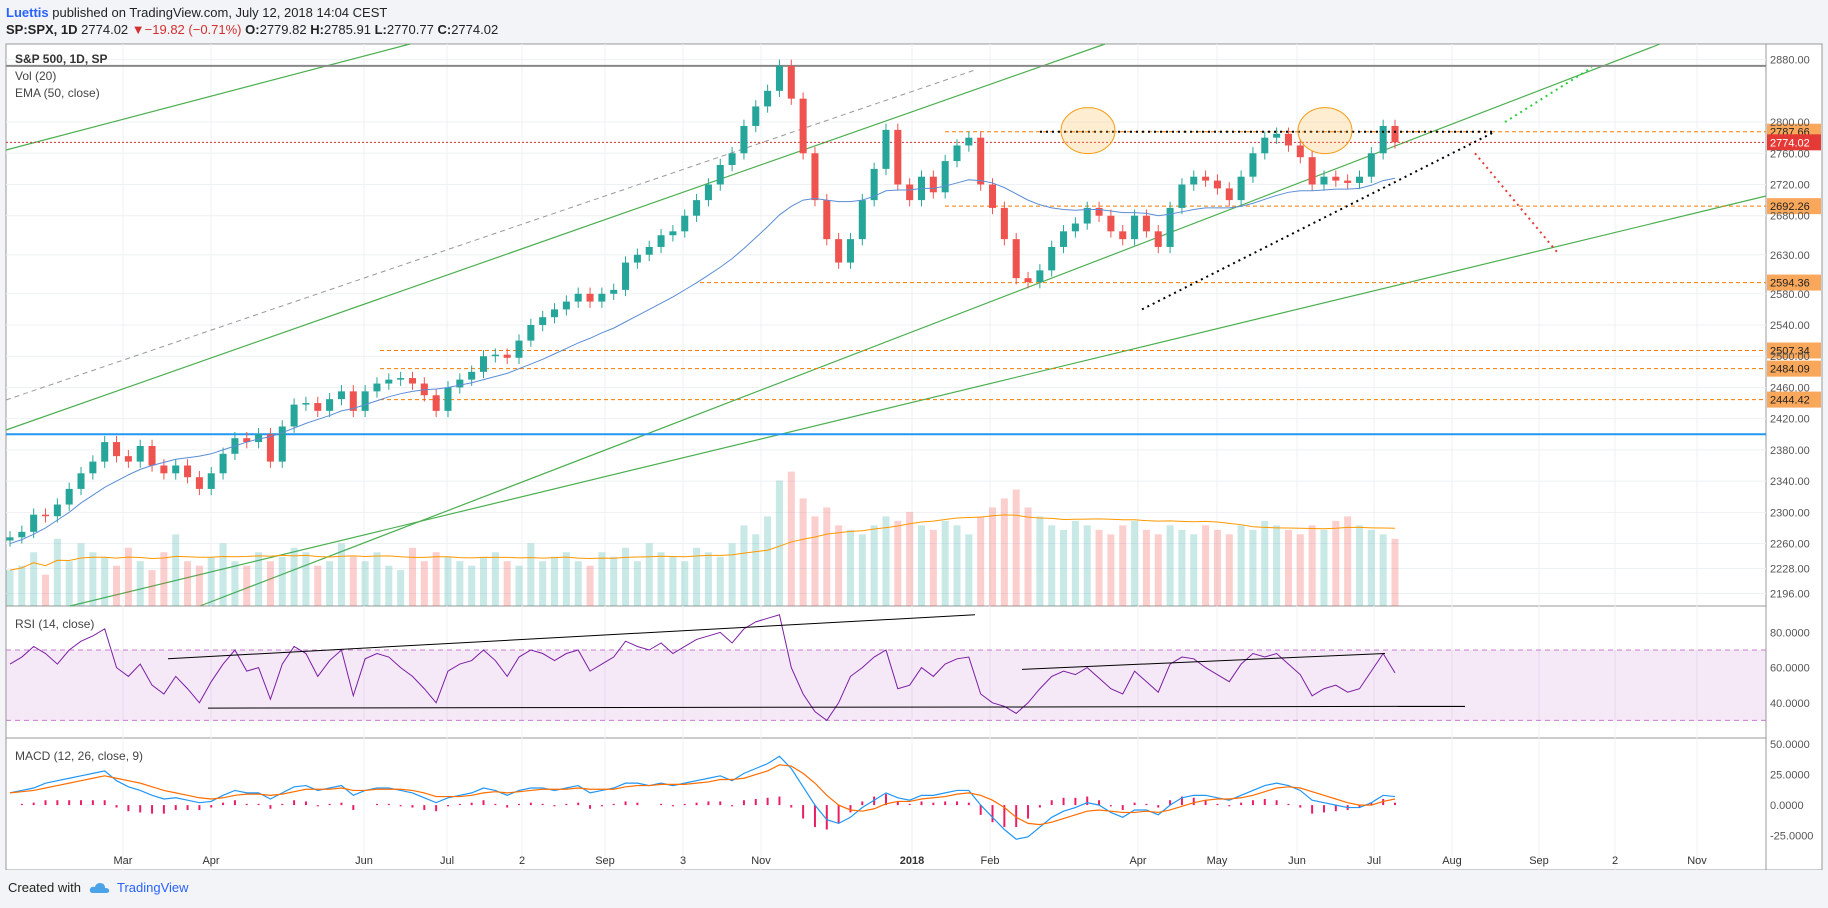  I want to click on price-tick-label: 2580.00, so click(1790, 295).